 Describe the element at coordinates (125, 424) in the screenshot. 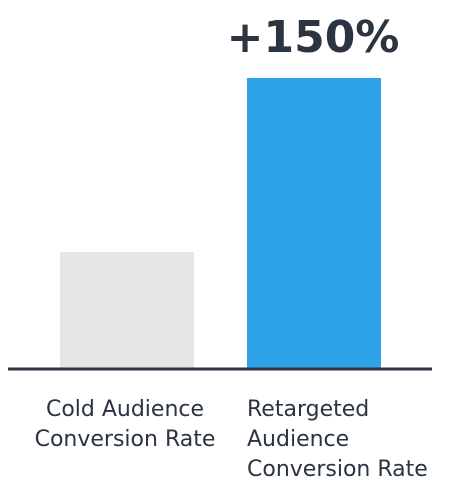

I see `category-label-1: Cold Audience Conversion Rate` at that location.